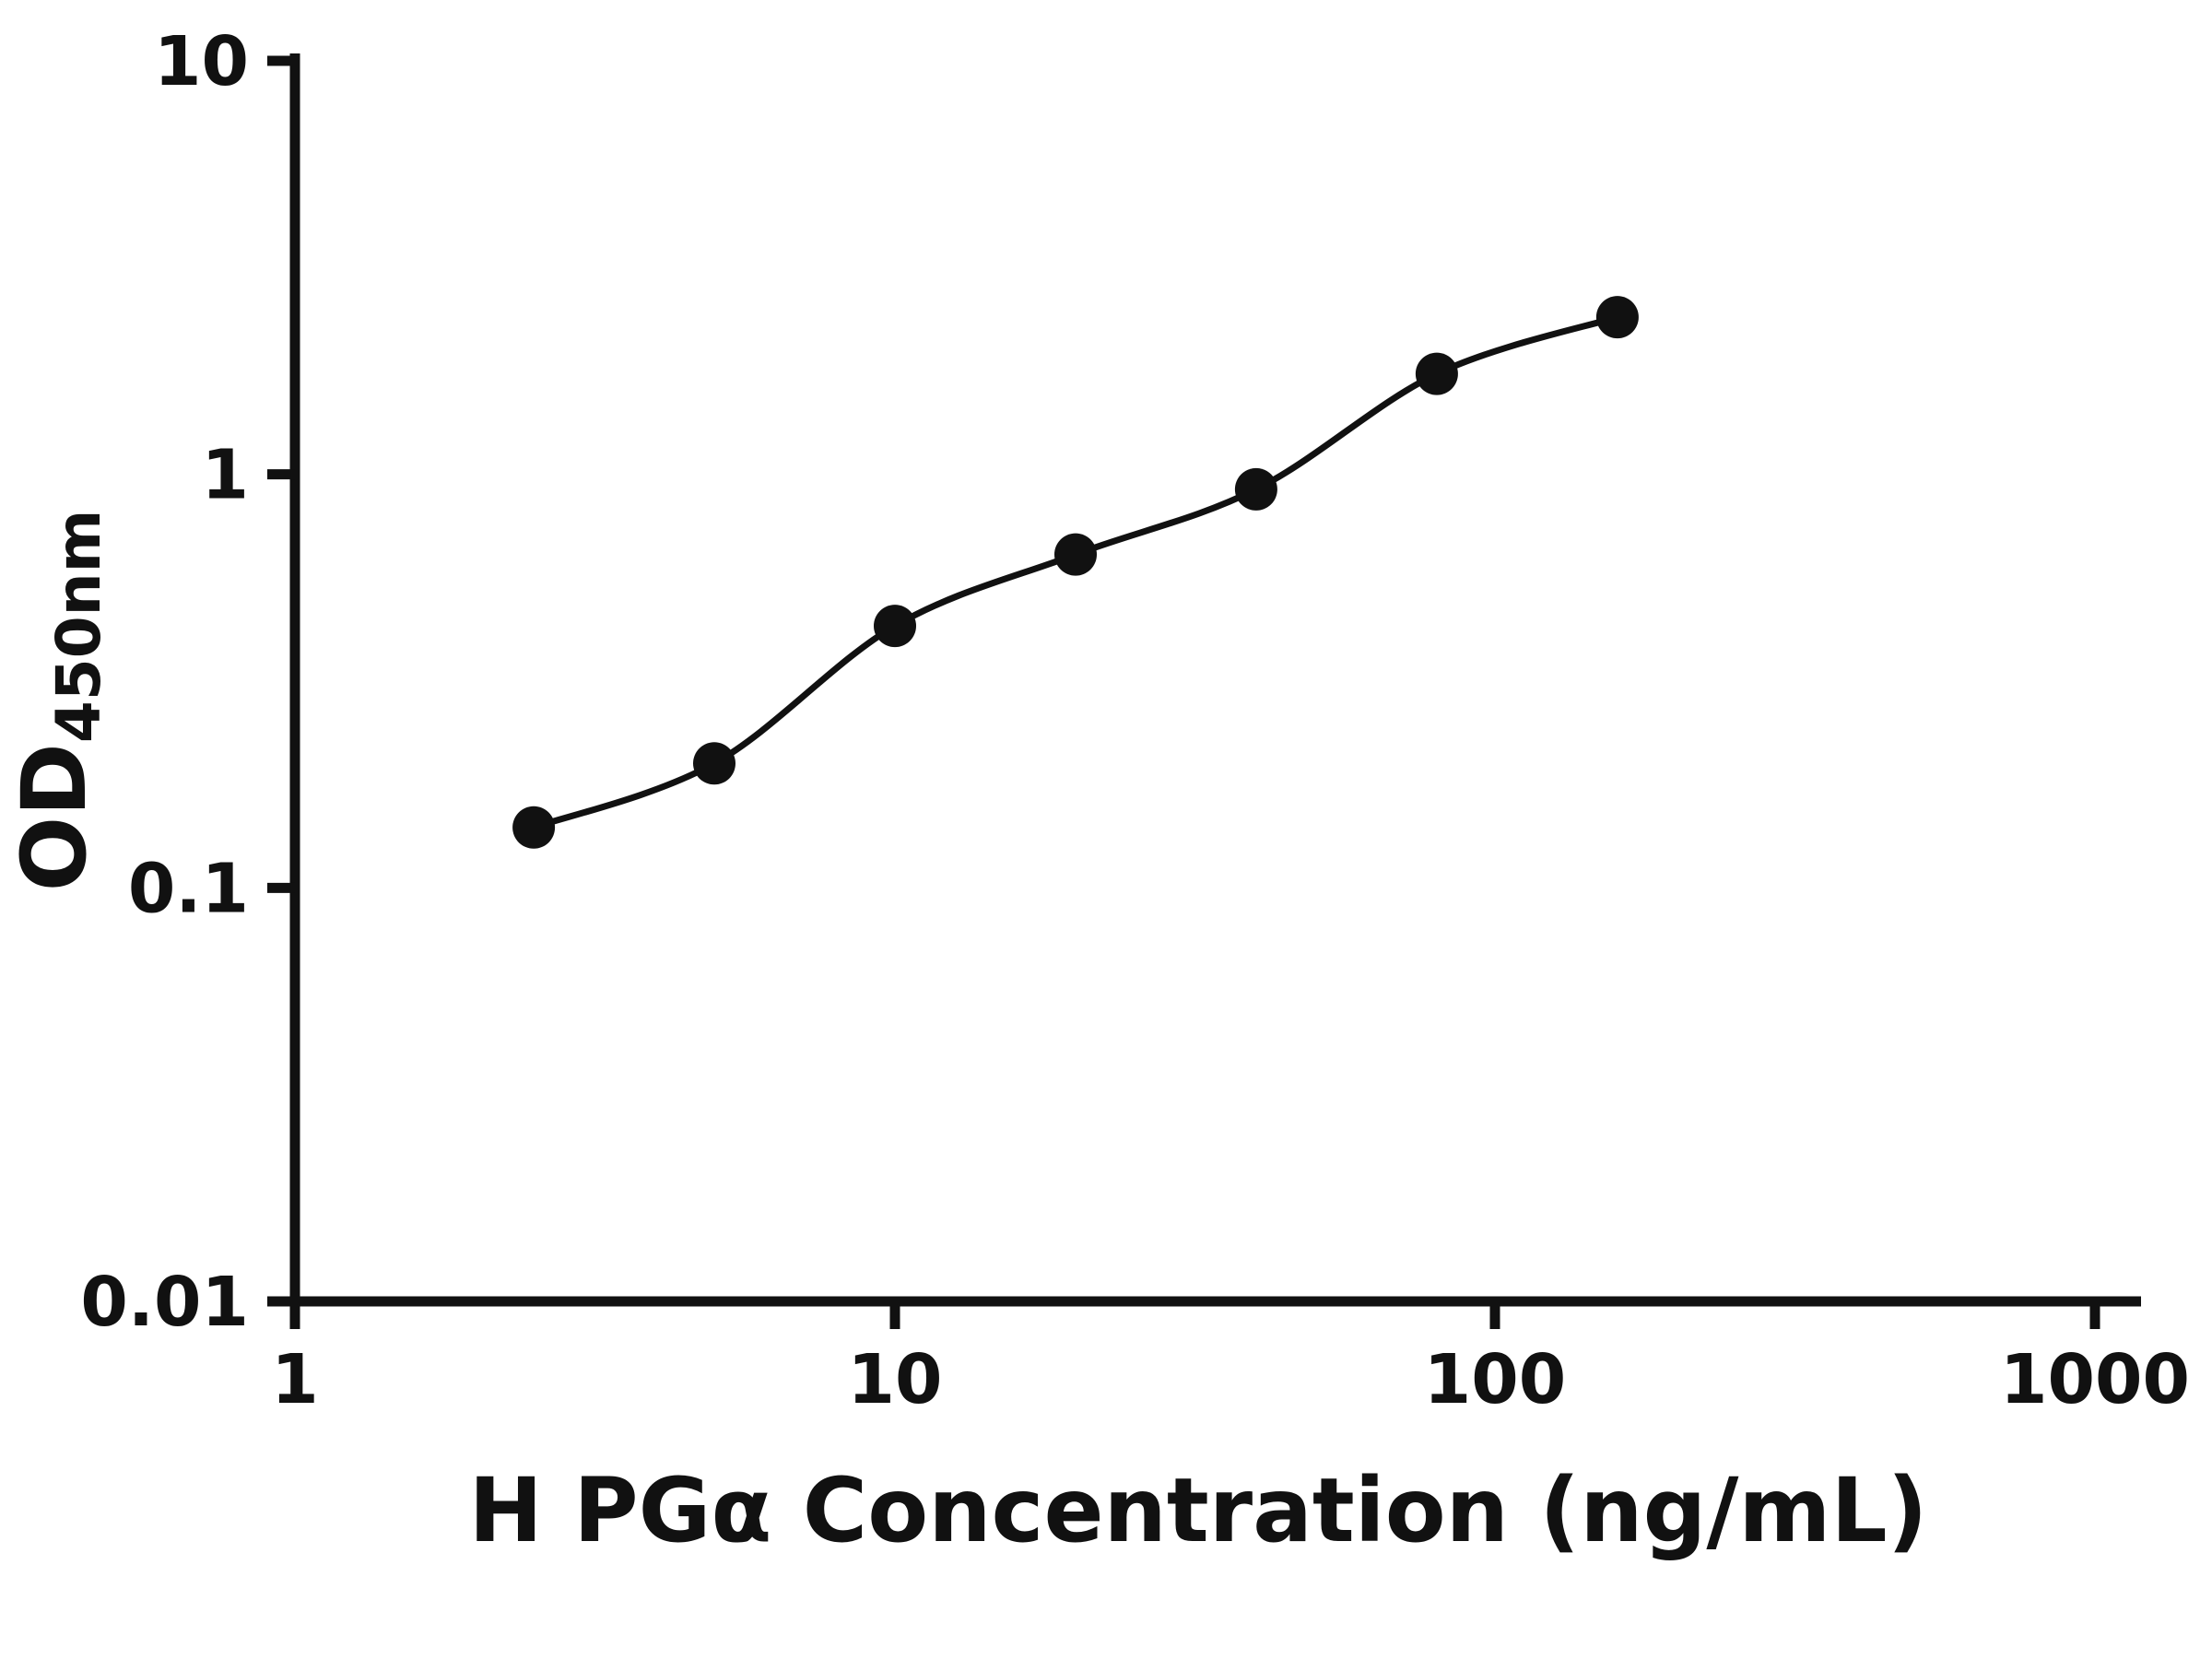 This screenshot has width=2212, height=1659. Describe the element at coordinates (54, 817) in the screenshot. I see `y-axis-title-main: OD` at that location.